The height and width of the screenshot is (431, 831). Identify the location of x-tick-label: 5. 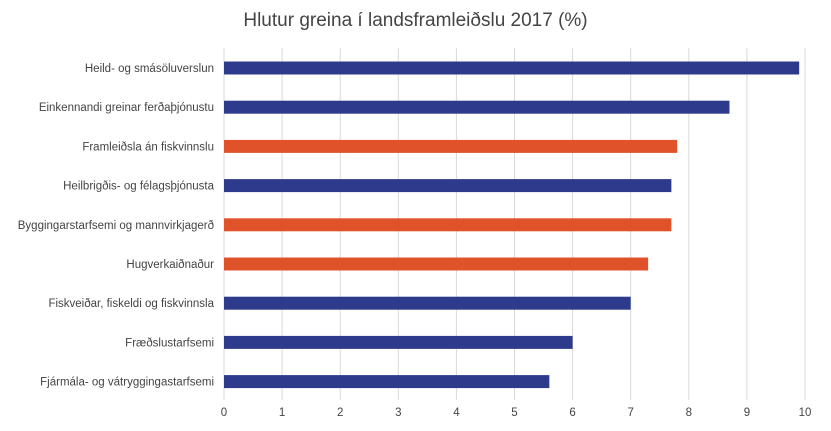
(514, 413).